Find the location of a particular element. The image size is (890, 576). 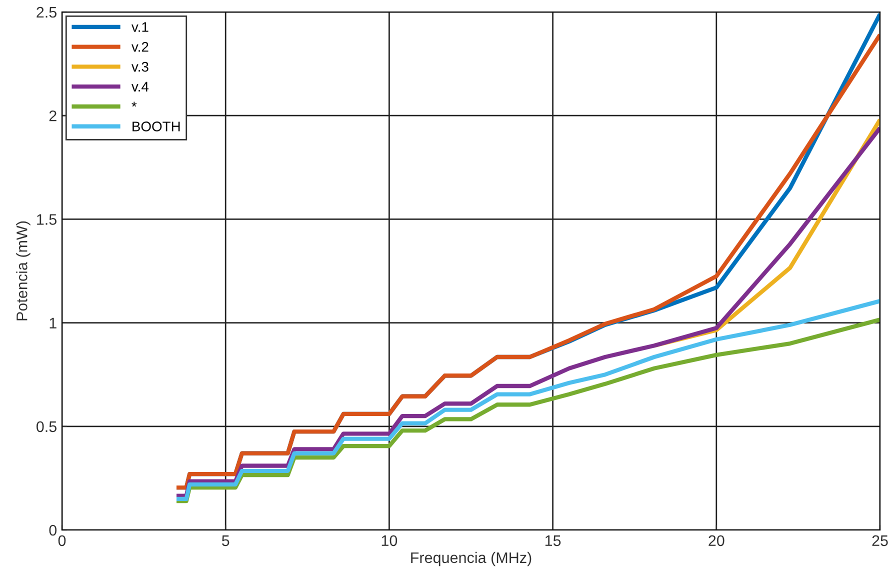

y-tick-label: 1.5 is located at coordinates (46, 219).